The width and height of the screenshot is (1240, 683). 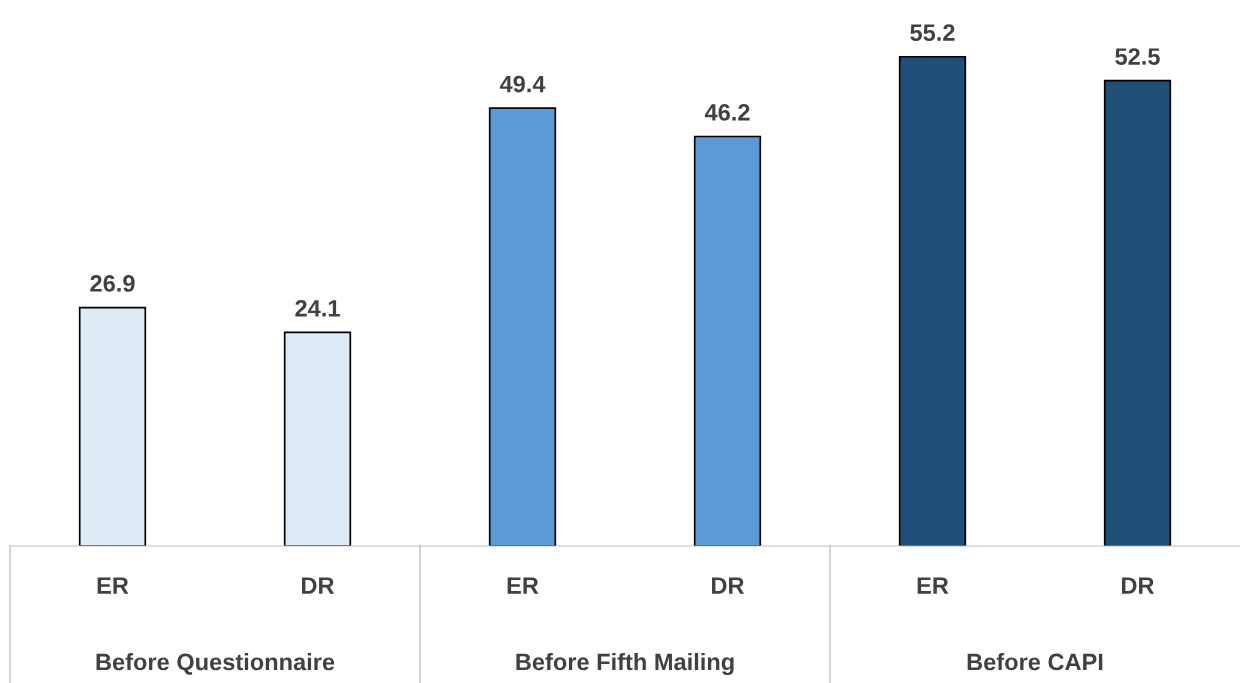 What do you see at coordinates (317, 308) in the screenshot?
I see `data-label: 24.1` at bounding box center [317, 308].